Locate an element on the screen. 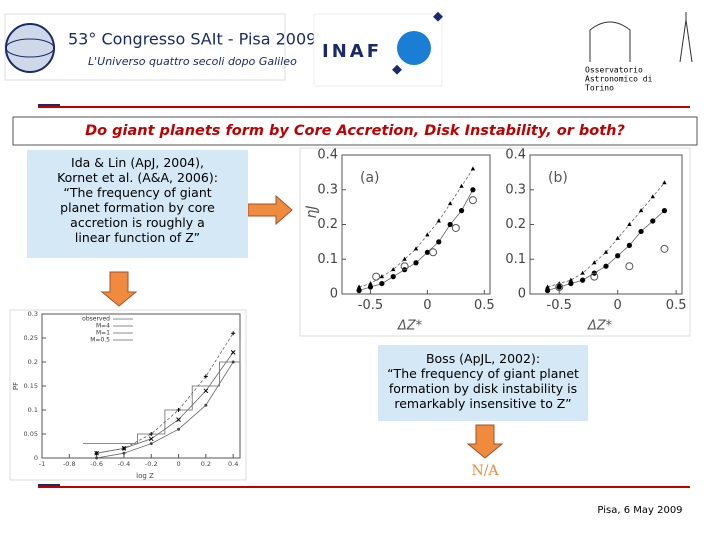 This screenshot has height=540, width=720. figure-bottom is located at coordinates (128, 395).